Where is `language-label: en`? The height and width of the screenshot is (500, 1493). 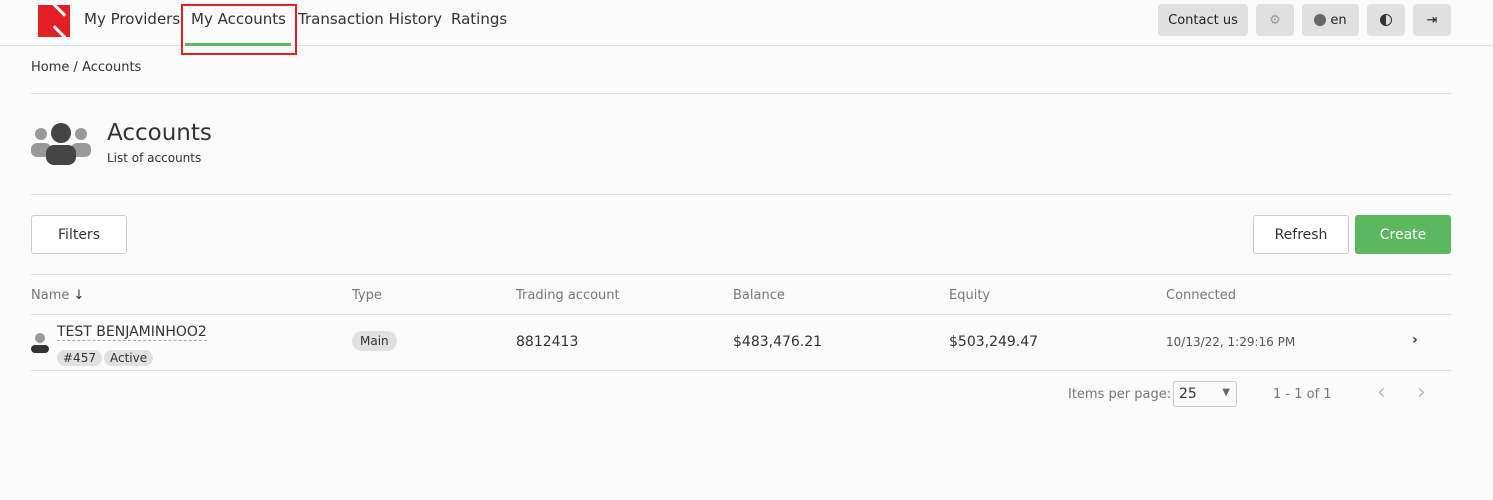
language-label: en is located at coordinates (1338, 20).